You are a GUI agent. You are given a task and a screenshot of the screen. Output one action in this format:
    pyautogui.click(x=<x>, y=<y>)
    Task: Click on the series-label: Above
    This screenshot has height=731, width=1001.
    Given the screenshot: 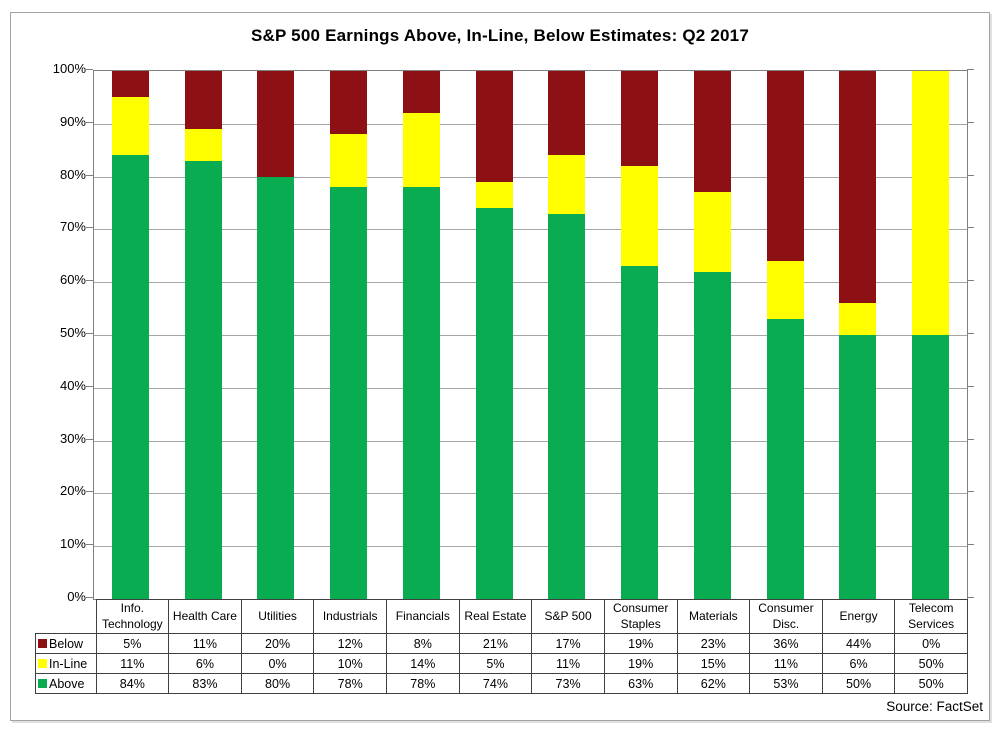 What is the action you would take?
    pyautogui.click(x=66, y=683)
    